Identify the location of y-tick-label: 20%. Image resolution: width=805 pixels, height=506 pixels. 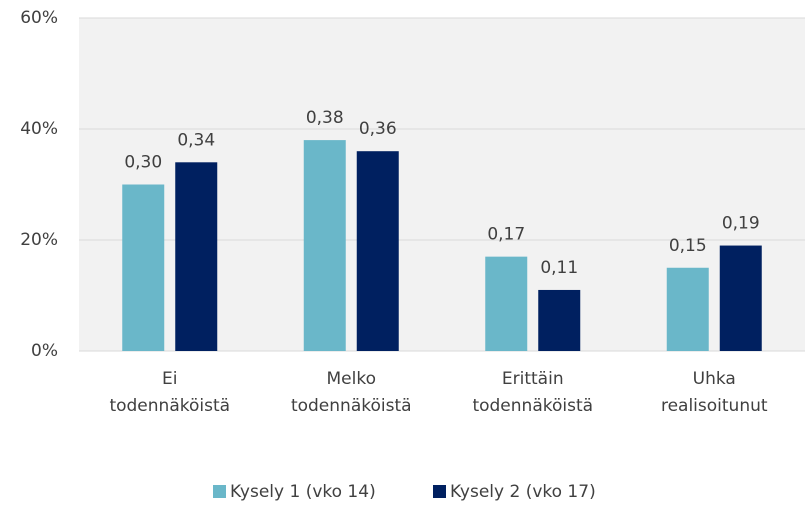
(39, 240).